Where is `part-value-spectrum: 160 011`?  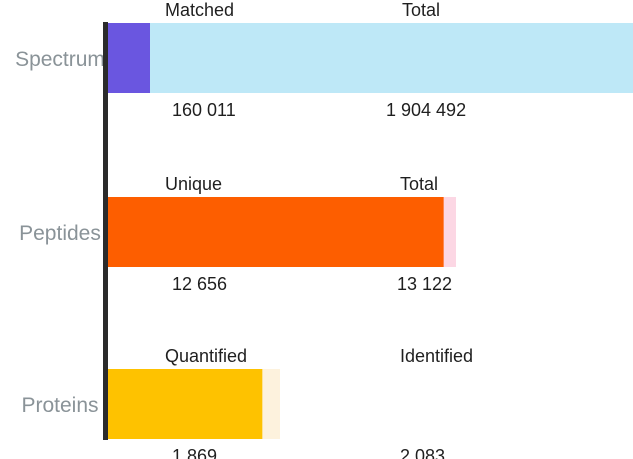
part-value-spectrum: 160 011 is located at coordinates (204, 110).